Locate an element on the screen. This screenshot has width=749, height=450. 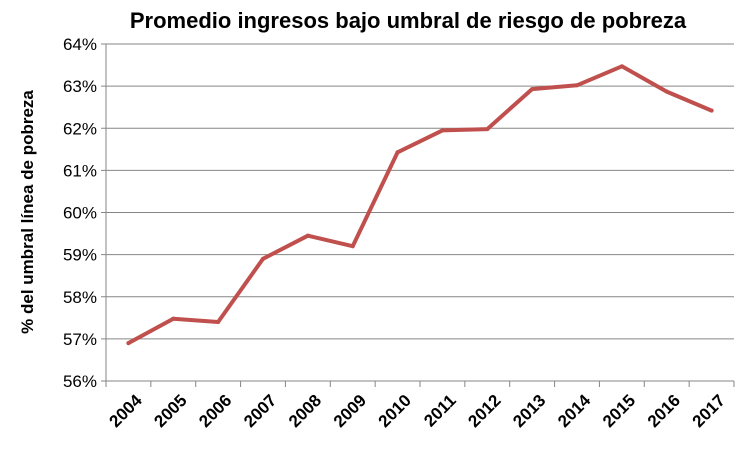
y-axis-label: % del umbral línea de pobreza is located at coordinates (27, 212).